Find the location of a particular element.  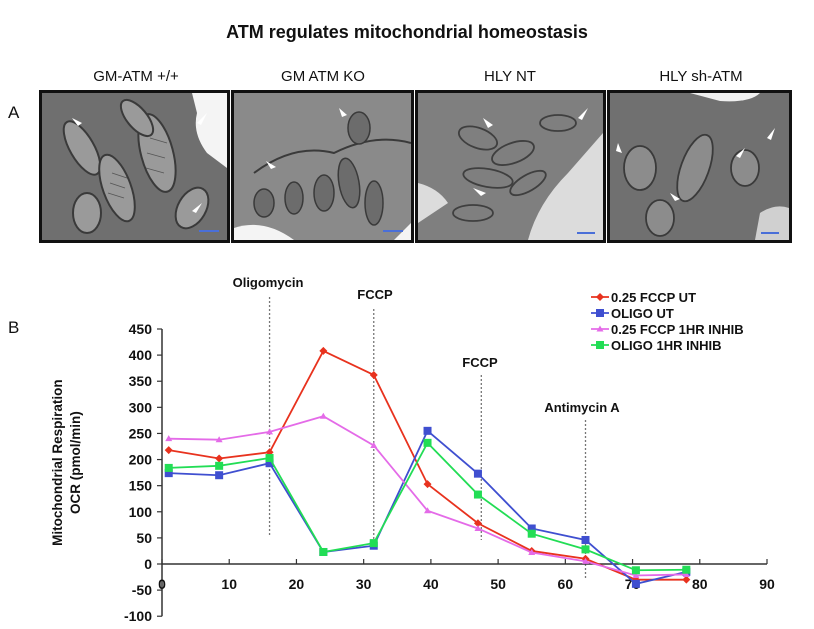

y-tick-label: 400 is located at coordinates (141, 355).